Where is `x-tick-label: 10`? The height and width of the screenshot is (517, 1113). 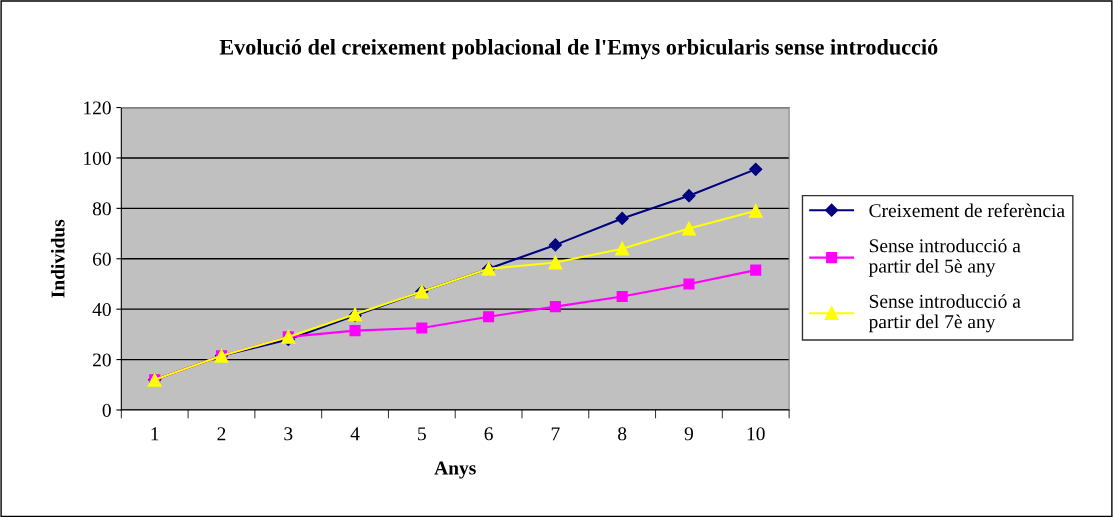 x-tick-label: 10 is located at coordinates (756, 434).